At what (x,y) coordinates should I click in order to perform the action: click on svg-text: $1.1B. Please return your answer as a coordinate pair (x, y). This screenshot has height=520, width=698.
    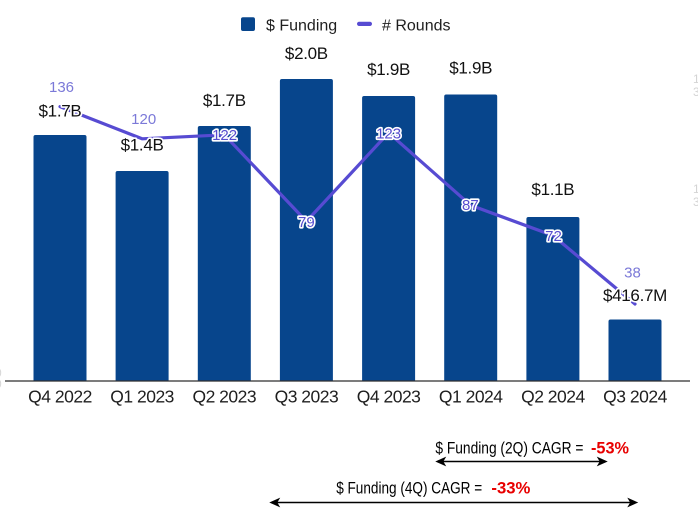
    Looking at the image, I should click on (552, 189).